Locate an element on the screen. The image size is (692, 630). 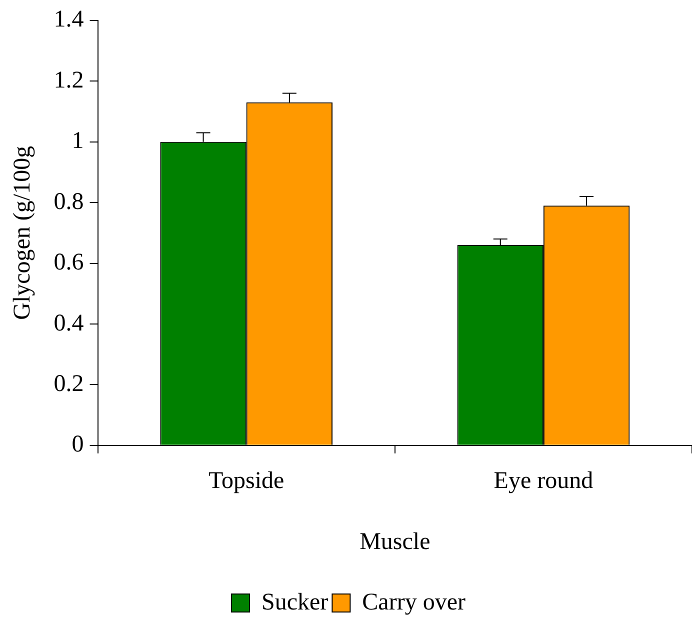
y-tick-label: 1 is located at coordinates (78, 141).